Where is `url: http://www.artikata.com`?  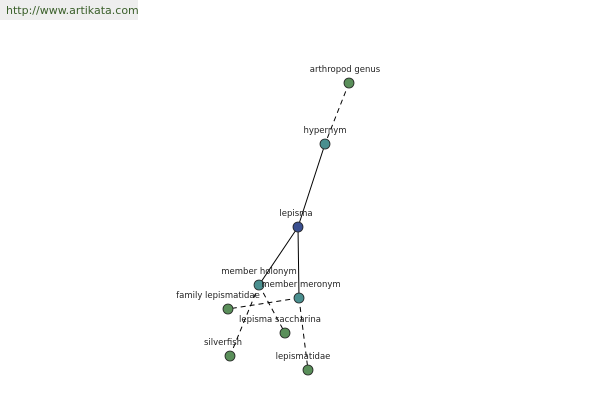 url: http://www.artikata.com is located at coordinates (72, 10).